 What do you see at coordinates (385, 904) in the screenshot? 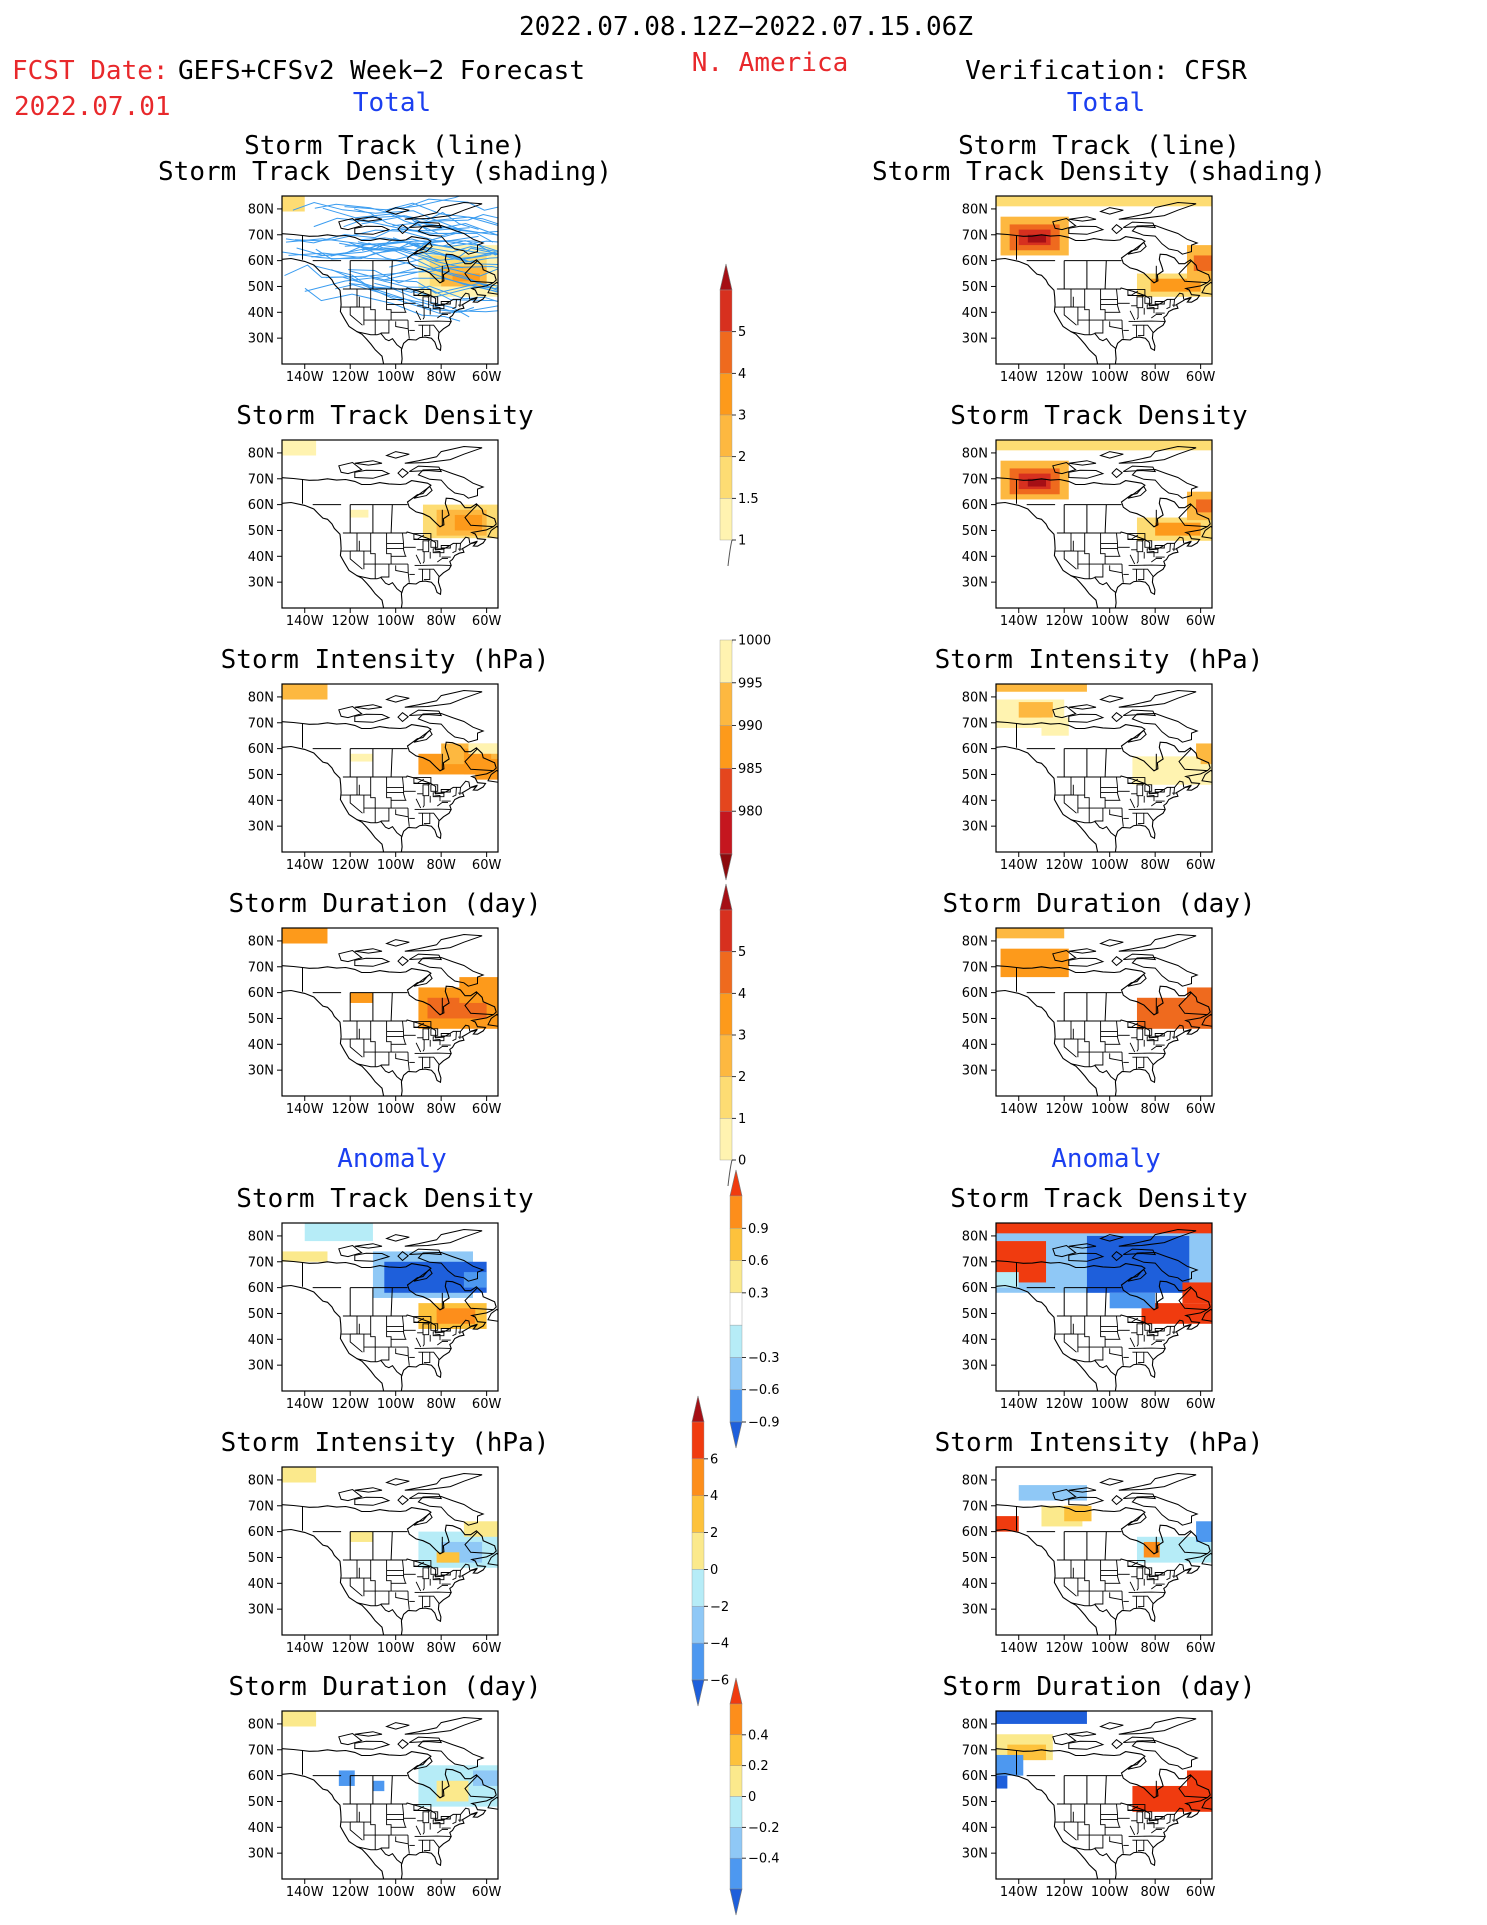
I see `title-duration-left: Storm Duration (day)` at bounding box center [385, 904].